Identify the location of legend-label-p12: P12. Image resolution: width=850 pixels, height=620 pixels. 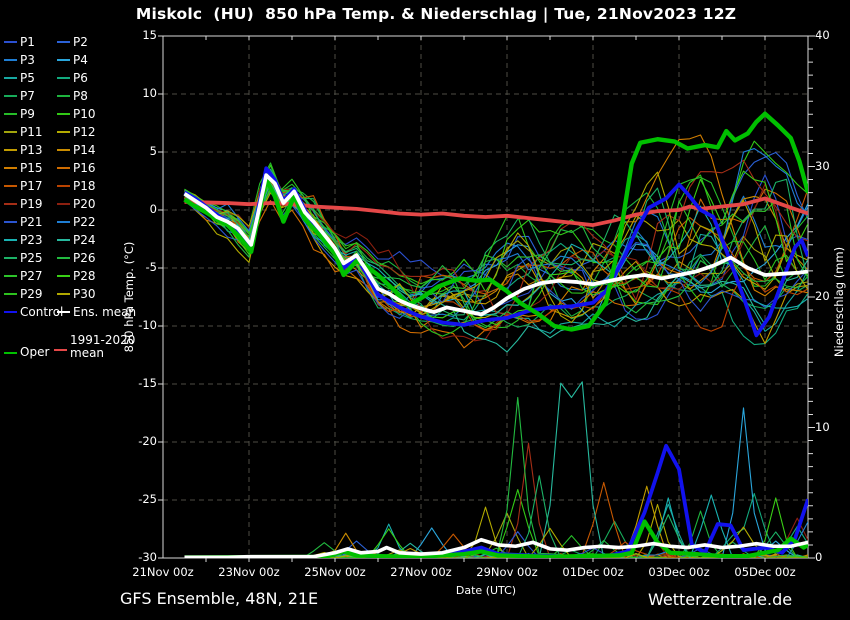
(84, 131).